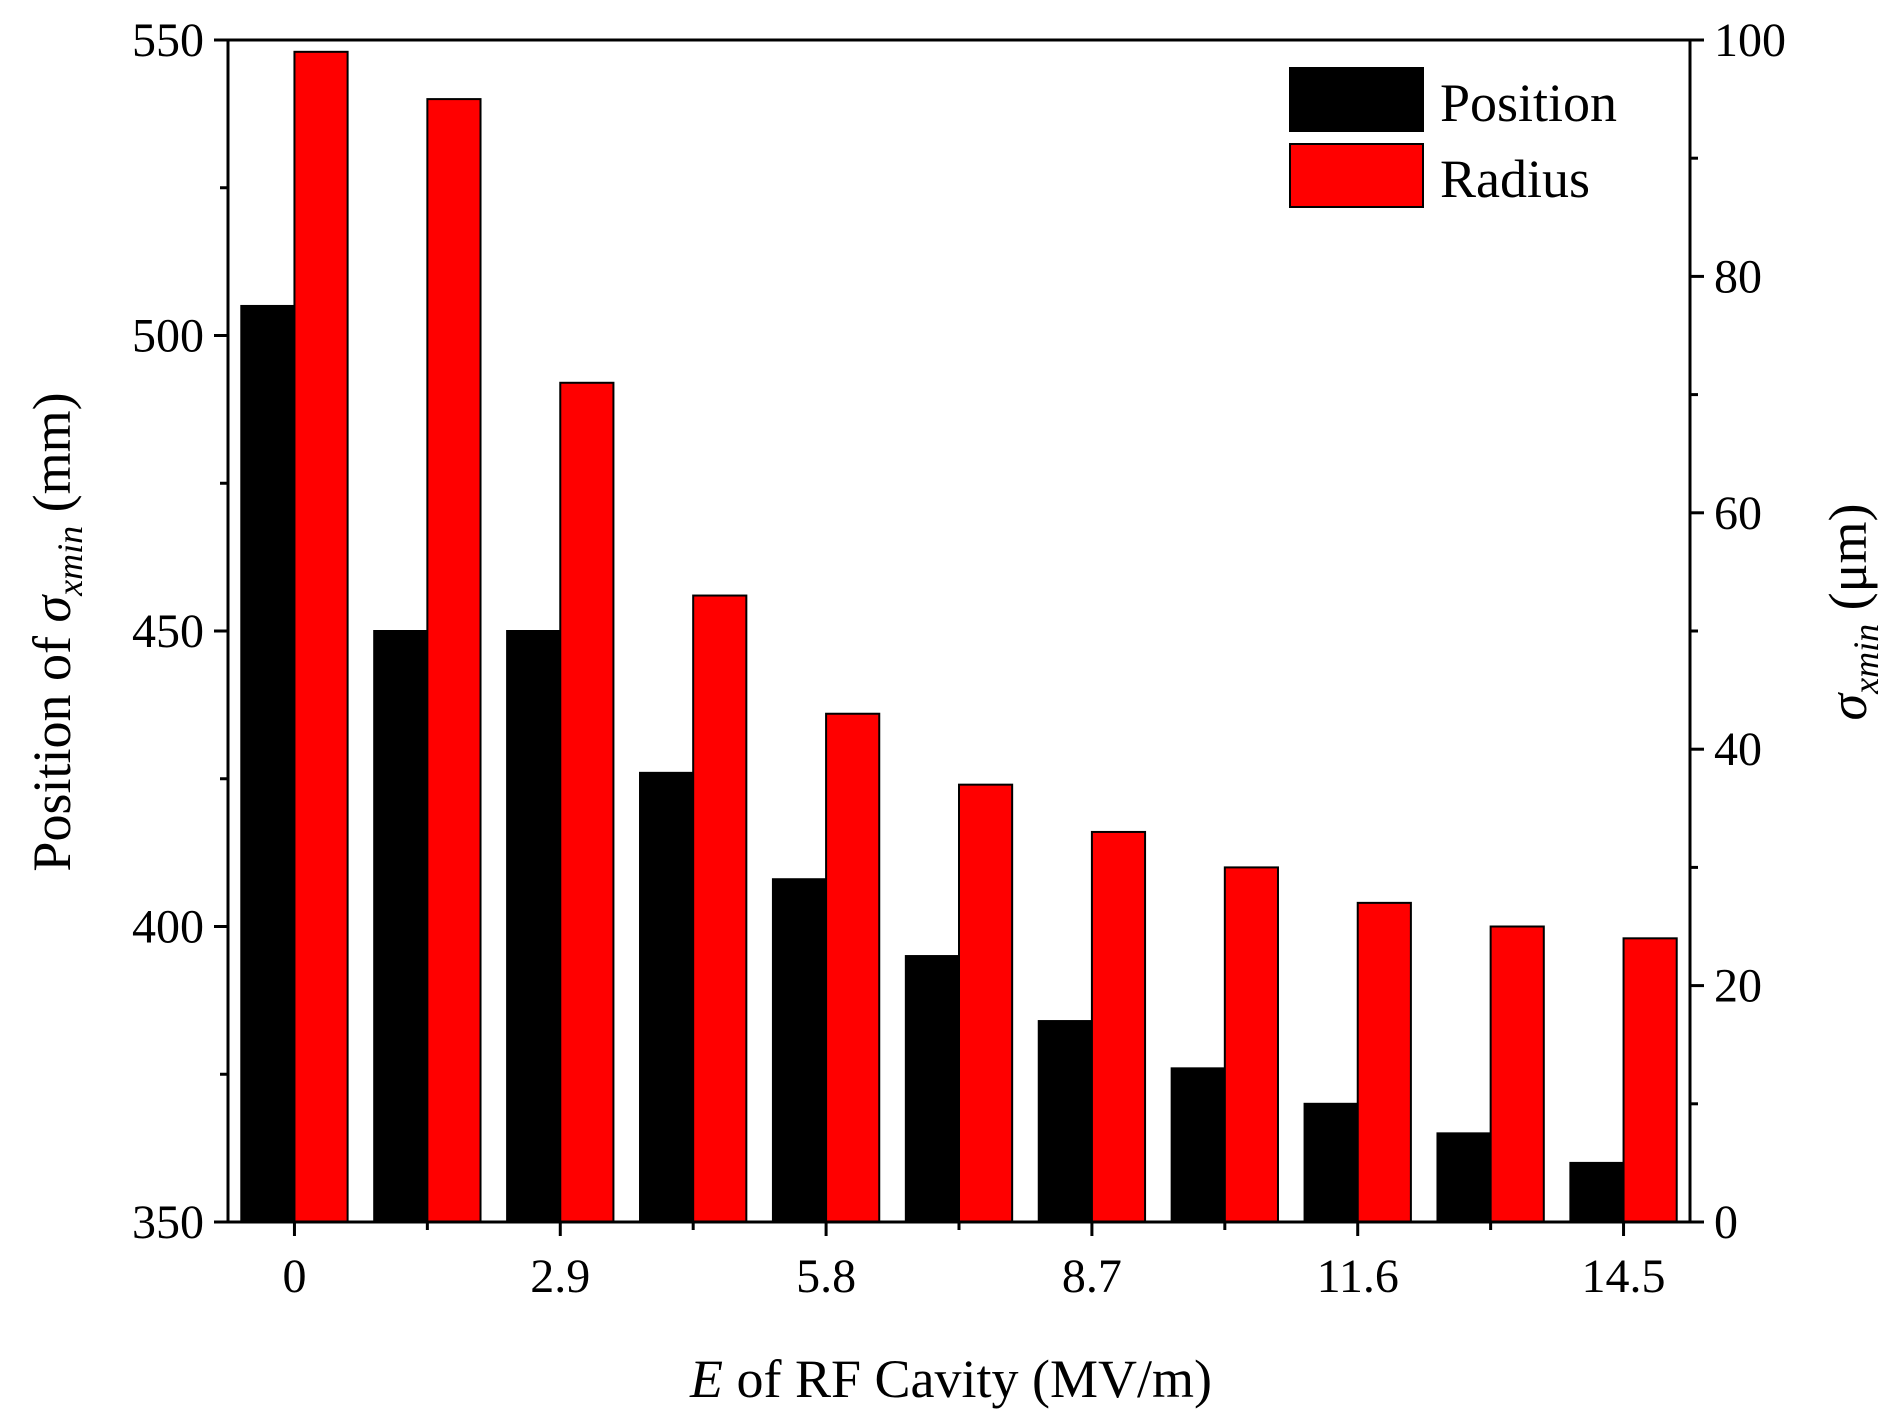 The image size is (1896, 1421). What do you see at coordinates (52, 608) in the screenshot?
I see `y-left-title-sigma: σ` at bounding box center [52, 608].